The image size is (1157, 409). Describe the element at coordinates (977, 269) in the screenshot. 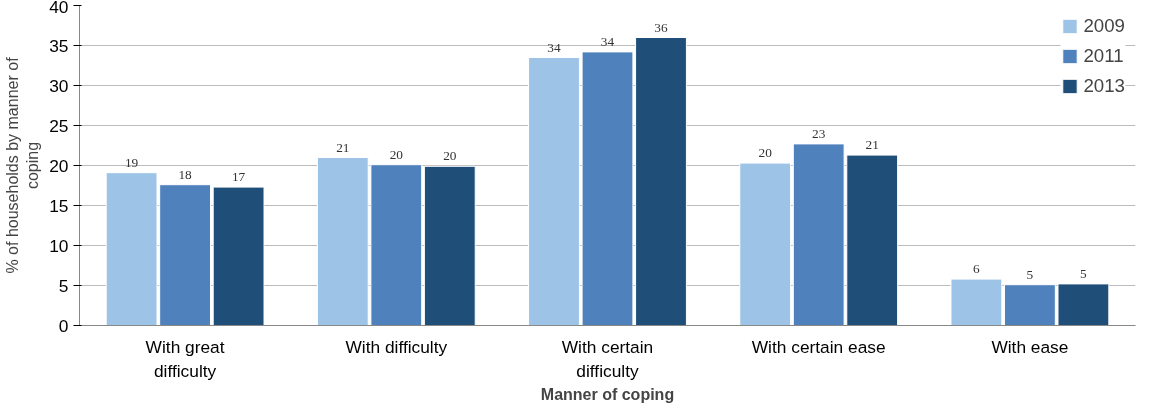

I see `data-label: 6` at that location.